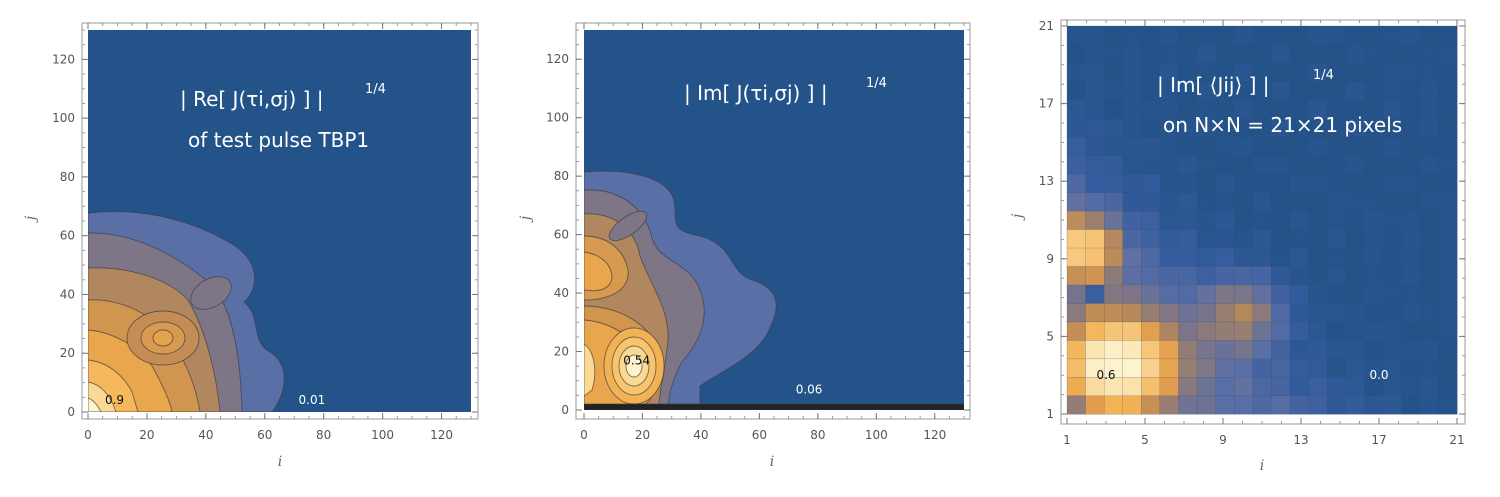  I want to click on title-exponent: 1/4, so click(375, 89).